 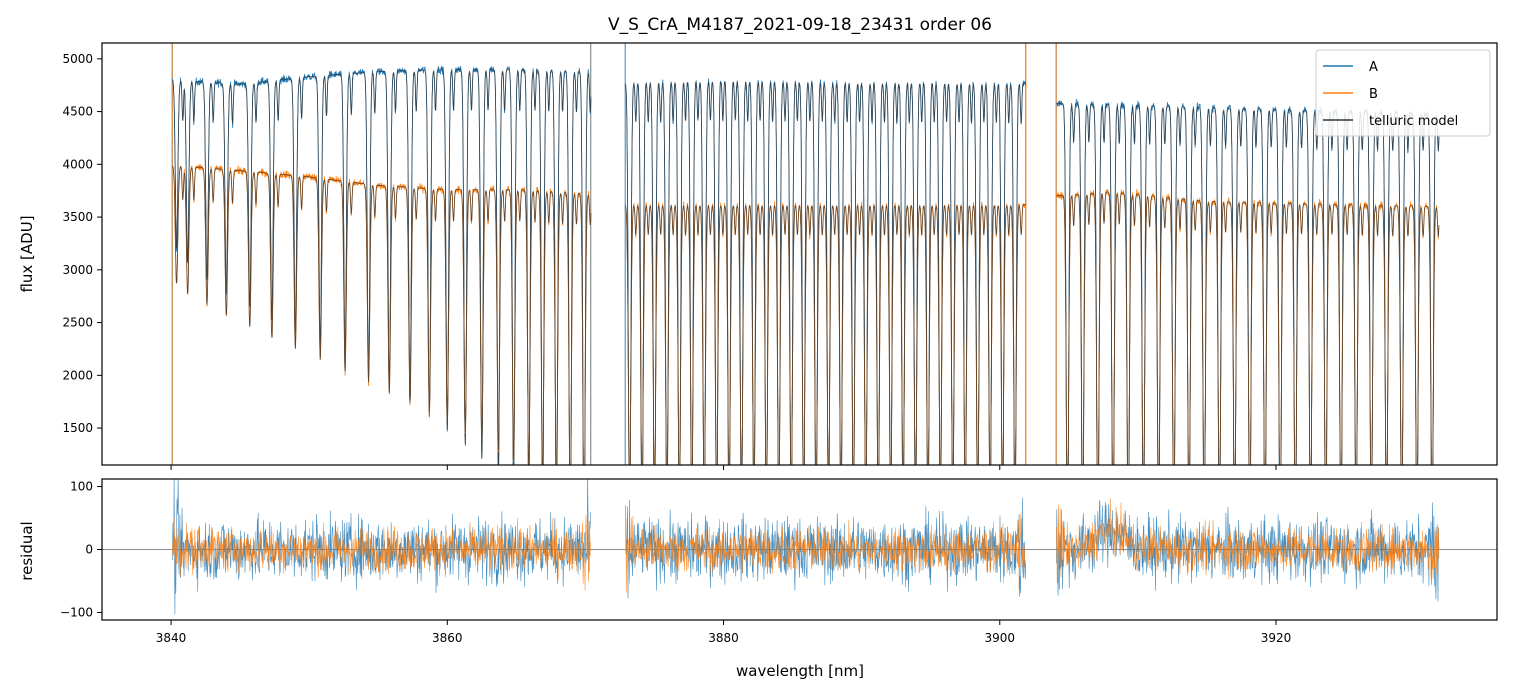 I want to click on x-tick-label: 3860, so click(x=447, y=638).